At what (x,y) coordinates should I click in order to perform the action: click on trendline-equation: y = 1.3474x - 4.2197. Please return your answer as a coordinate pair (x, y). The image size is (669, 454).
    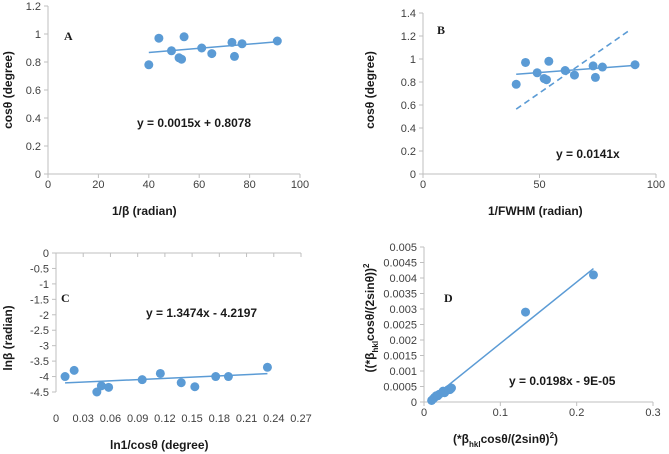
    Looking at the image, I should click on (201, 313).